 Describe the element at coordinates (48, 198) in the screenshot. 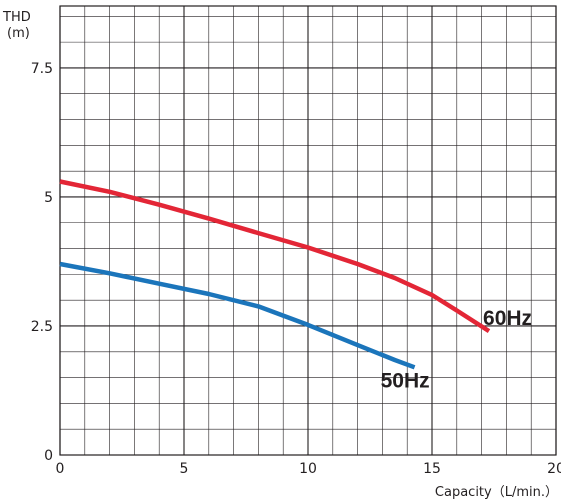

I see `y-tick-label: 5` at that location.